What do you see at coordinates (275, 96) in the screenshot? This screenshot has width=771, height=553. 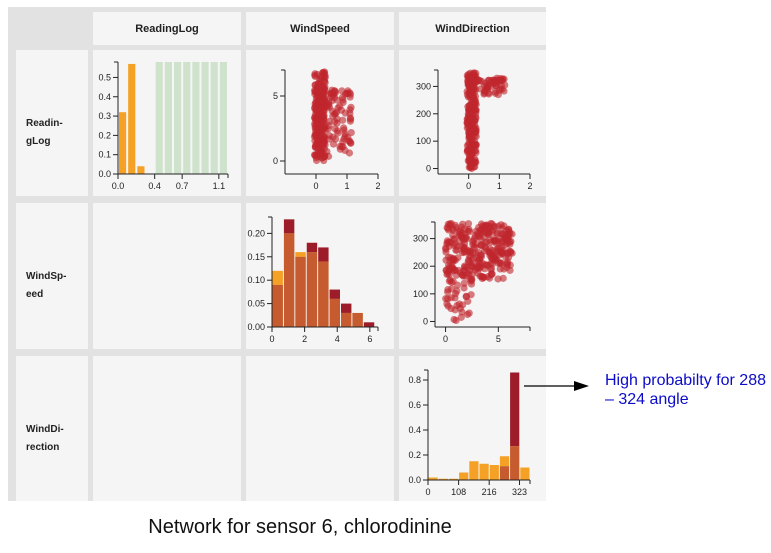 I see `y-tick-label: 5` at bounding box center [275, 96].